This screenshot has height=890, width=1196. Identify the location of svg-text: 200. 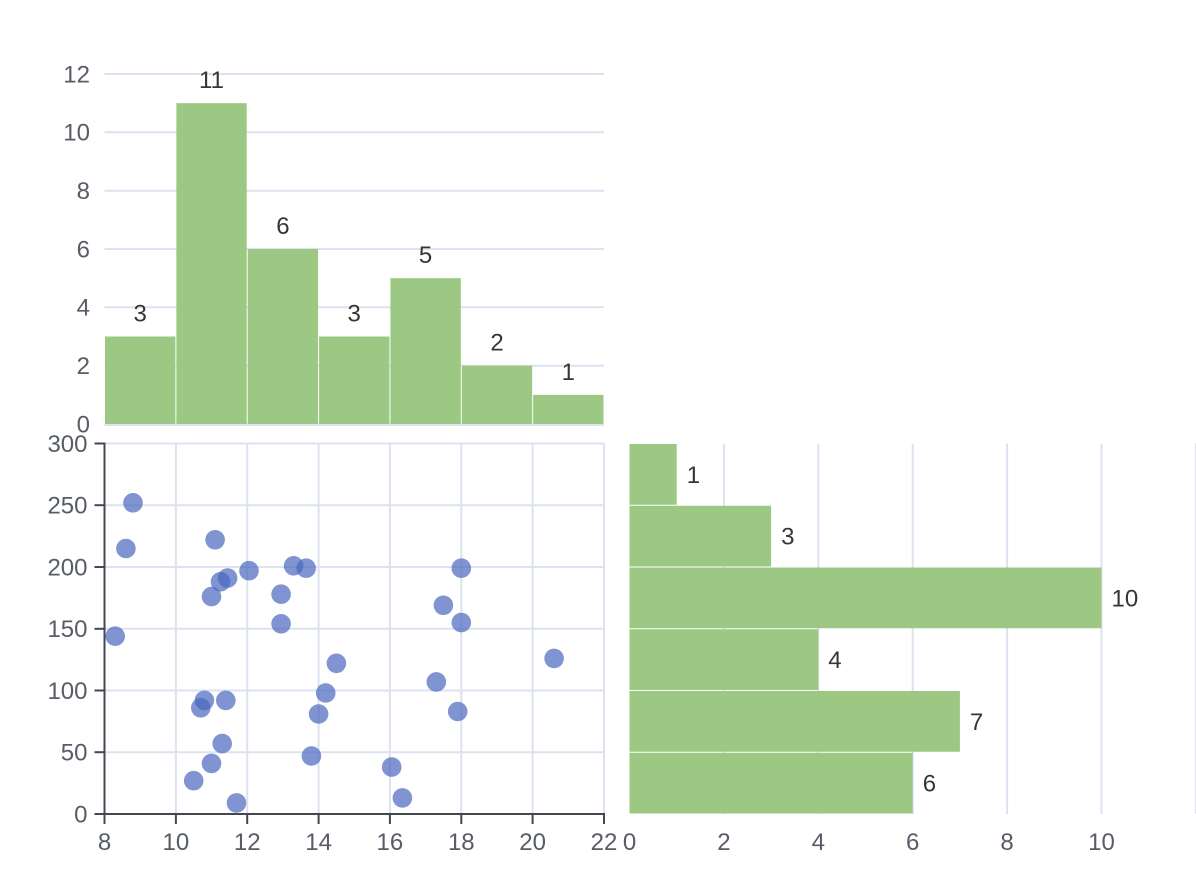
(67, 567).